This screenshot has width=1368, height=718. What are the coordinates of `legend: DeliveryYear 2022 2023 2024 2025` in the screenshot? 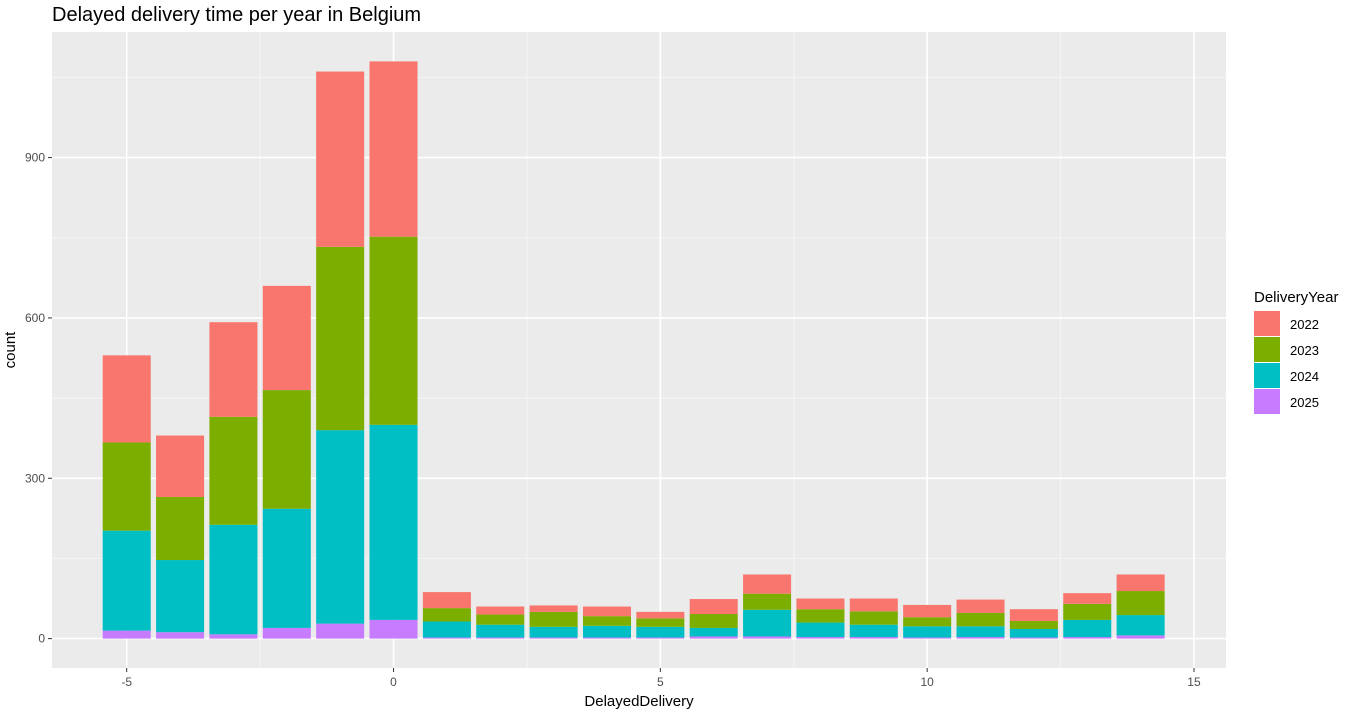 It's located at (1296, 351).